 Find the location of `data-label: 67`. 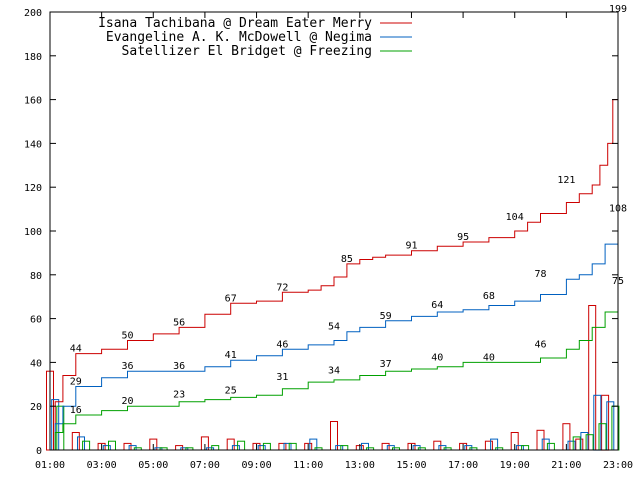

data-label: 67 is located at coordinates (231, 298).